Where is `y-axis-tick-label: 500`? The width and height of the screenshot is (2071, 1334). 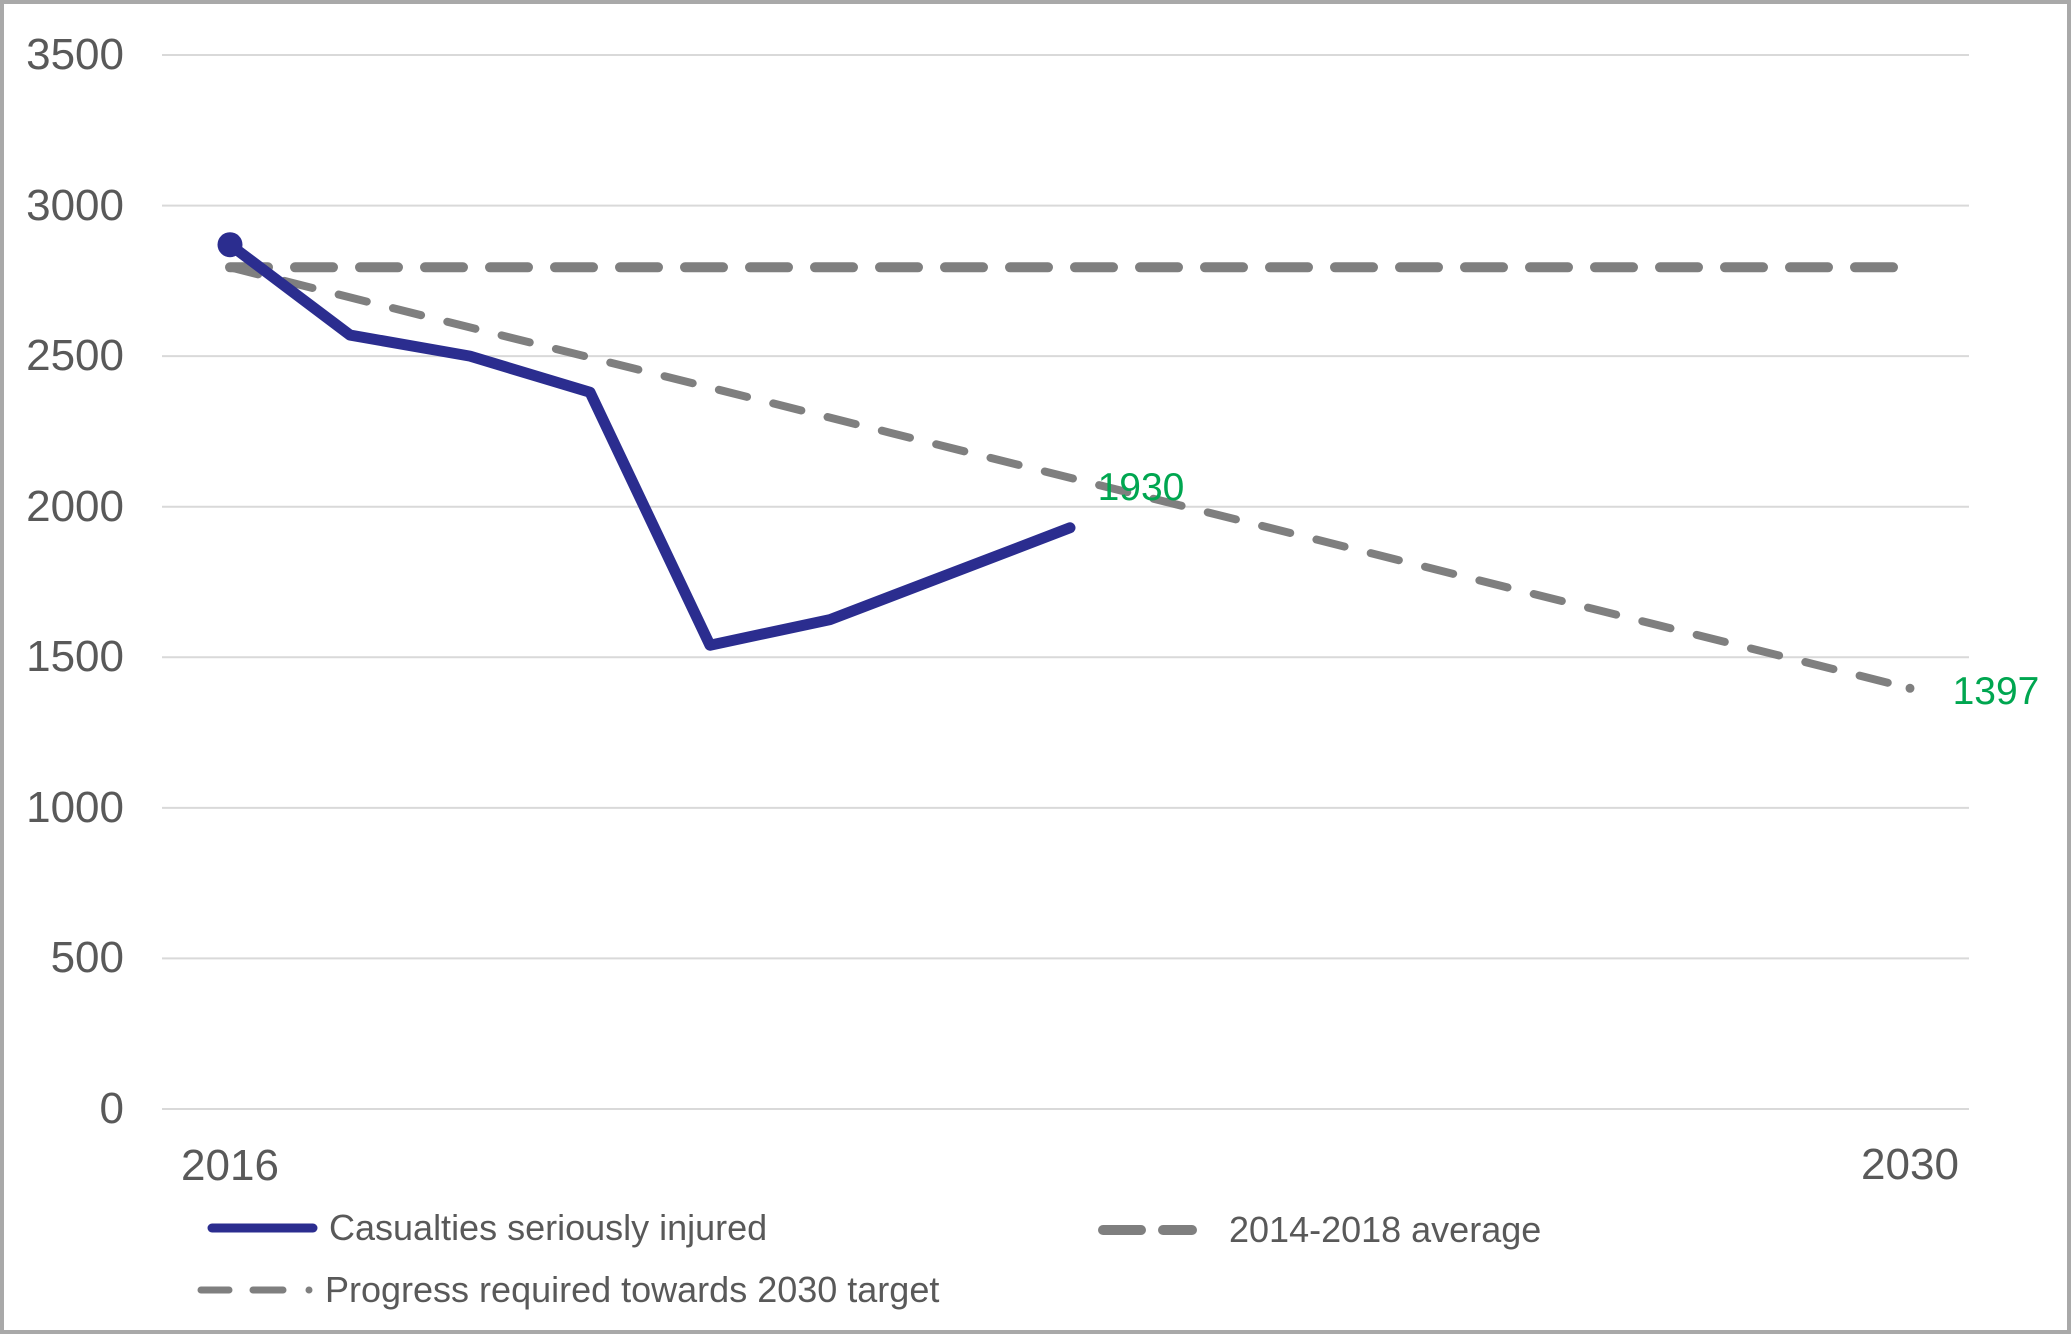 y-axis-tick-label: 500 is located at coordinates (87, 958).